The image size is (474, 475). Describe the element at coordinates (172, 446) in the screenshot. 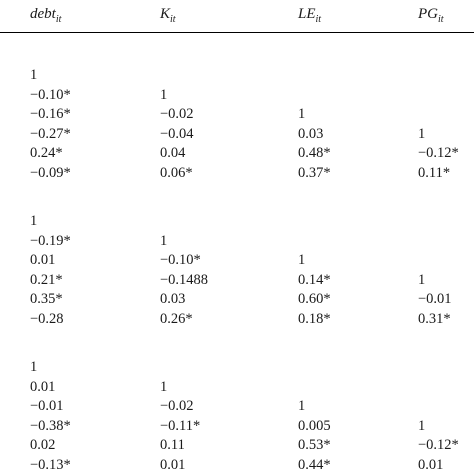

I see `cell-k: 0.11` at that location.